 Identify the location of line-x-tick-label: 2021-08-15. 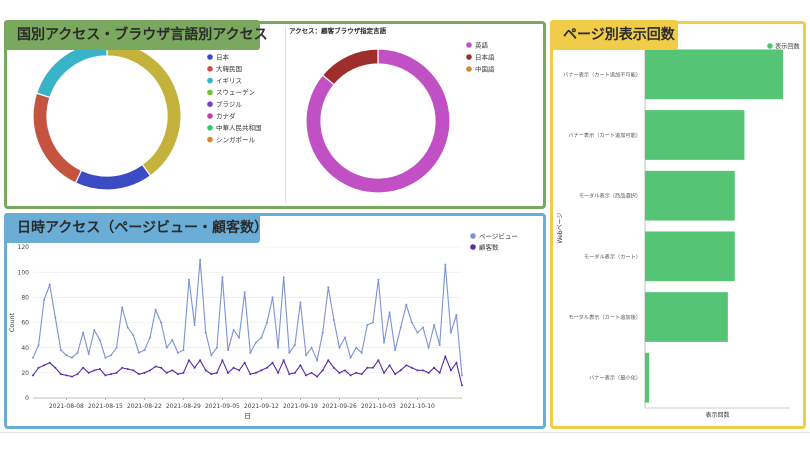
(105, 406).